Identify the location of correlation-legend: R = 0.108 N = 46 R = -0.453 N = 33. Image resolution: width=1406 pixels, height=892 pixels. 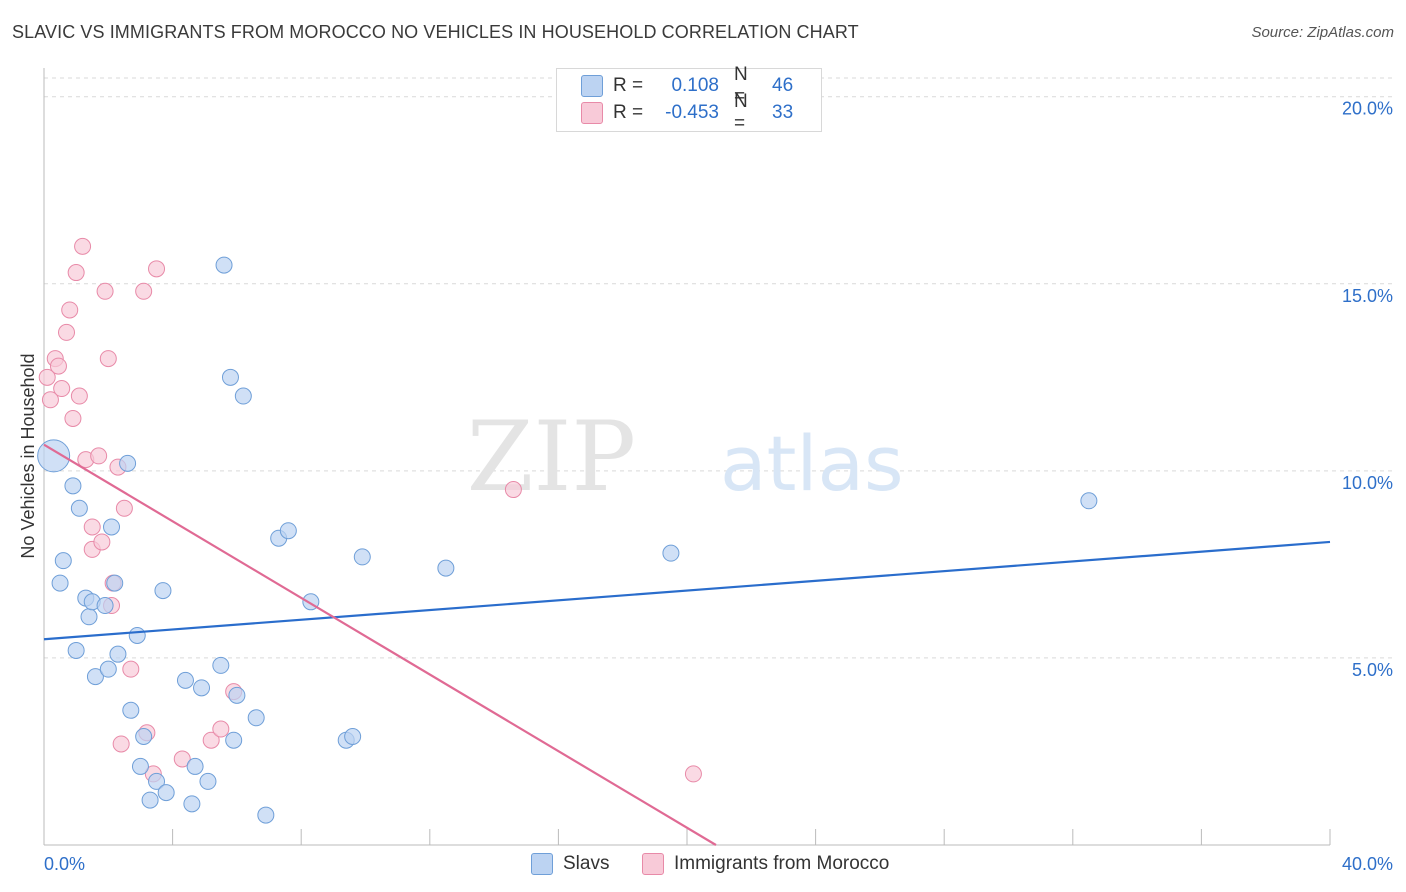
(689, 99).